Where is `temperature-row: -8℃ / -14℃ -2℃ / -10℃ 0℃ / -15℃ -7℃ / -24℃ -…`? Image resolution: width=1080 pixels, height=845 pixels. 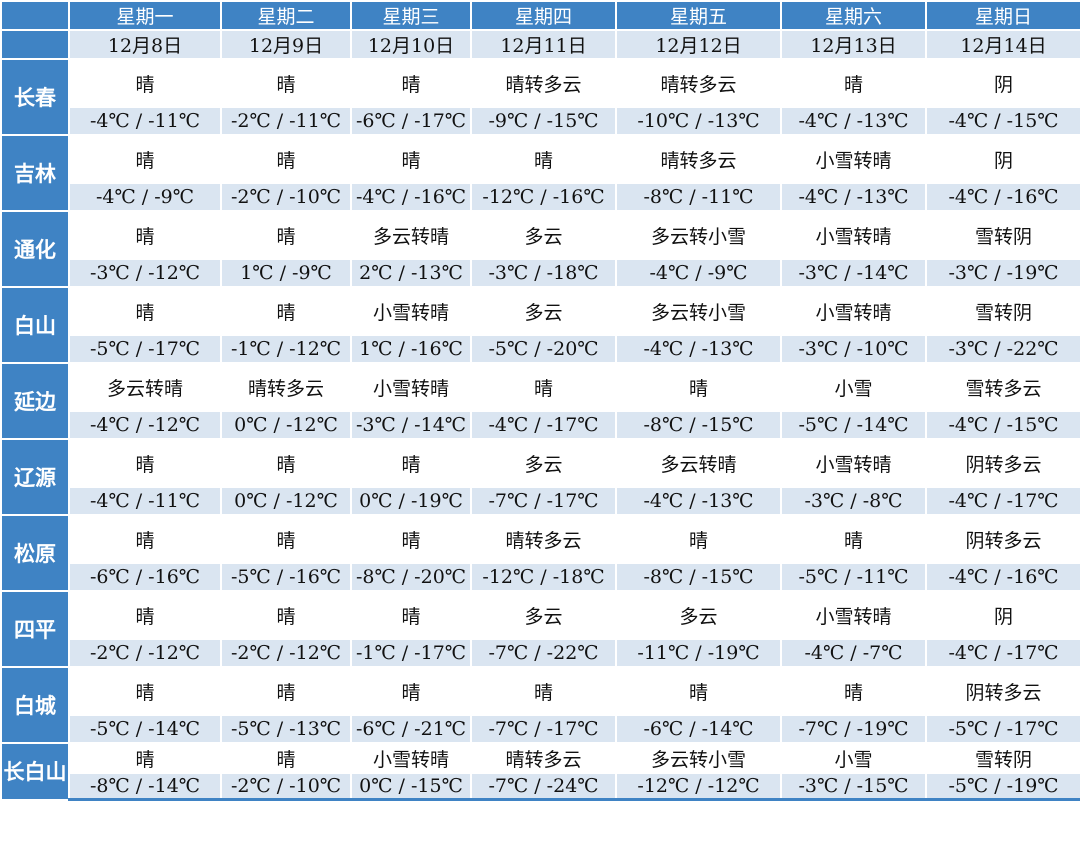 temperature-row: -8℃ / -14℃ -2℃ / -10℃ 0℃ / -15℃ -7℃ / -24℃ -… is located at coordinates (540, 786).